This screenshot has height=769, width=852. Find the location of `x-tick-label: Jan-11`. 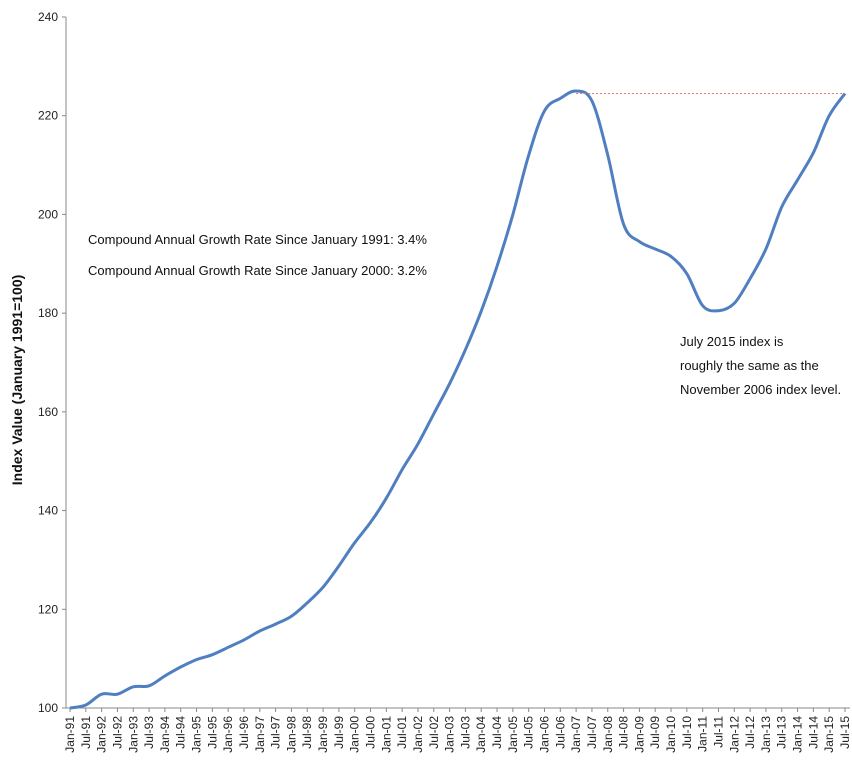

x-tick-label: Jan-11 is located at coordinates (703, 734).